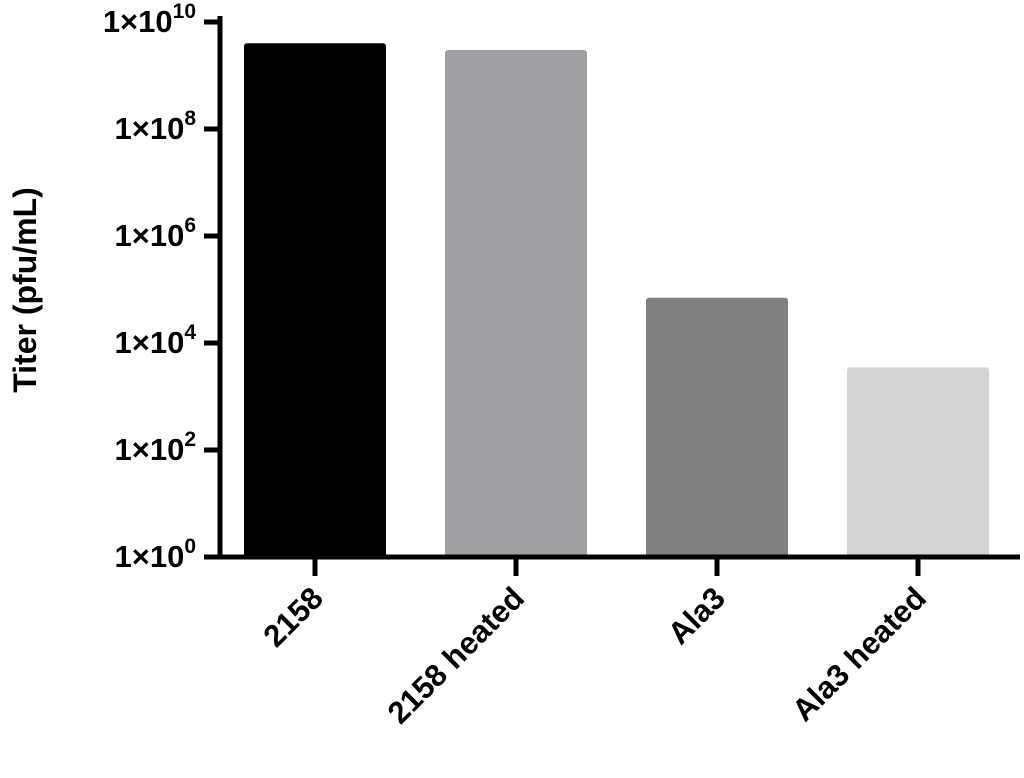 The image size is (1024, 778). I want to click on y-tick-label: 1×10⁸, so click(155, 127).